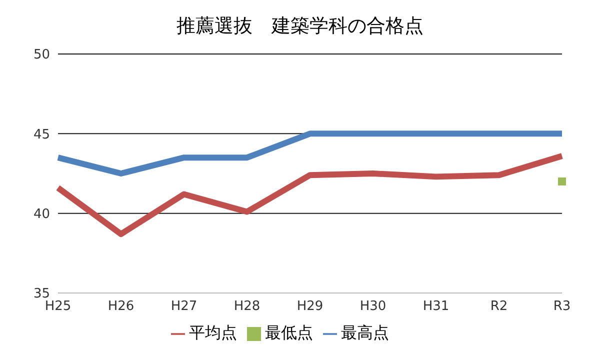 The height and width of the screenshot is (360, 600). What do you see at coordinates (365, 332) in the screenshot?
I see `legend-label: 最高点` at bounding box center [365, 332].